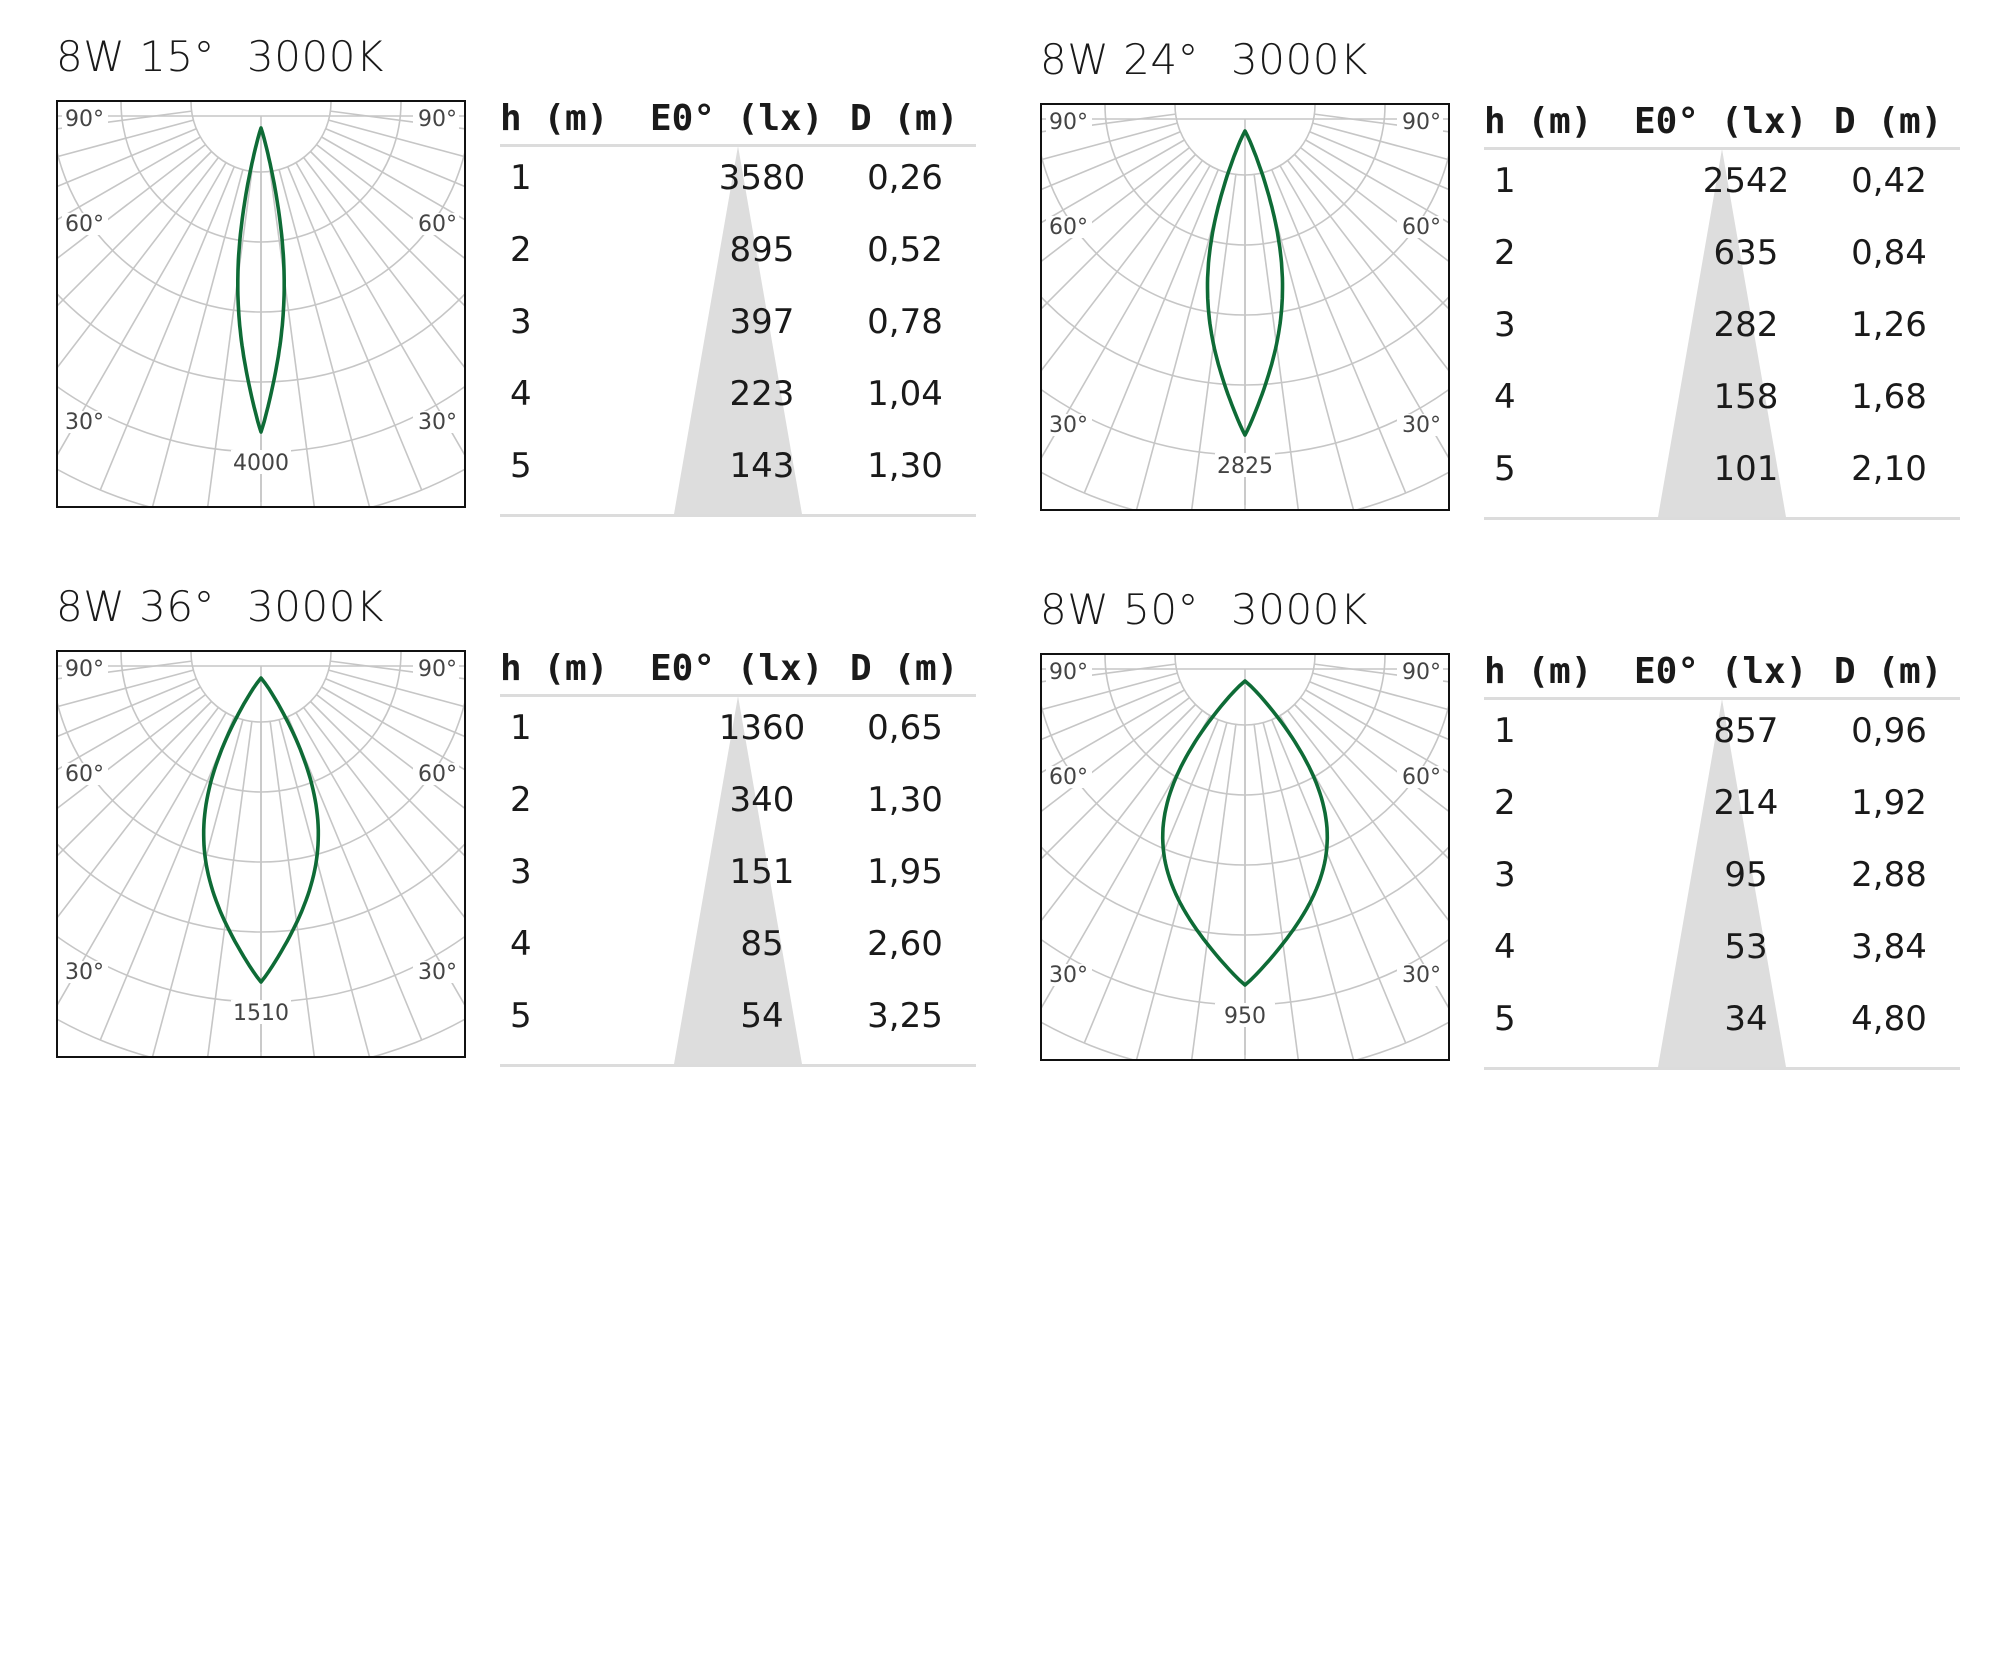  I want to click on polar-grid-svg: 90° 90° 60° 60° 30° 30° 1510, so click(261, 854).